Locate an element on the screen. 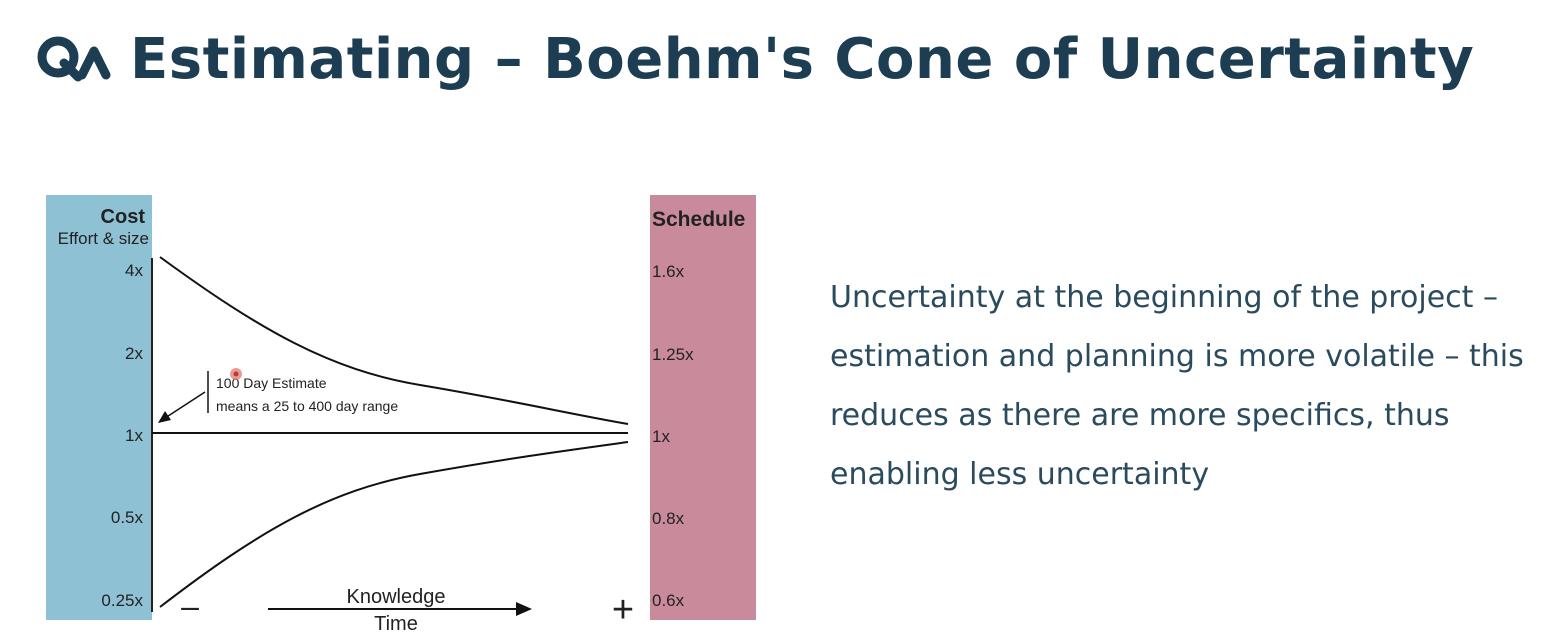  upper-cone-curve is located at coordinates (394, 340).